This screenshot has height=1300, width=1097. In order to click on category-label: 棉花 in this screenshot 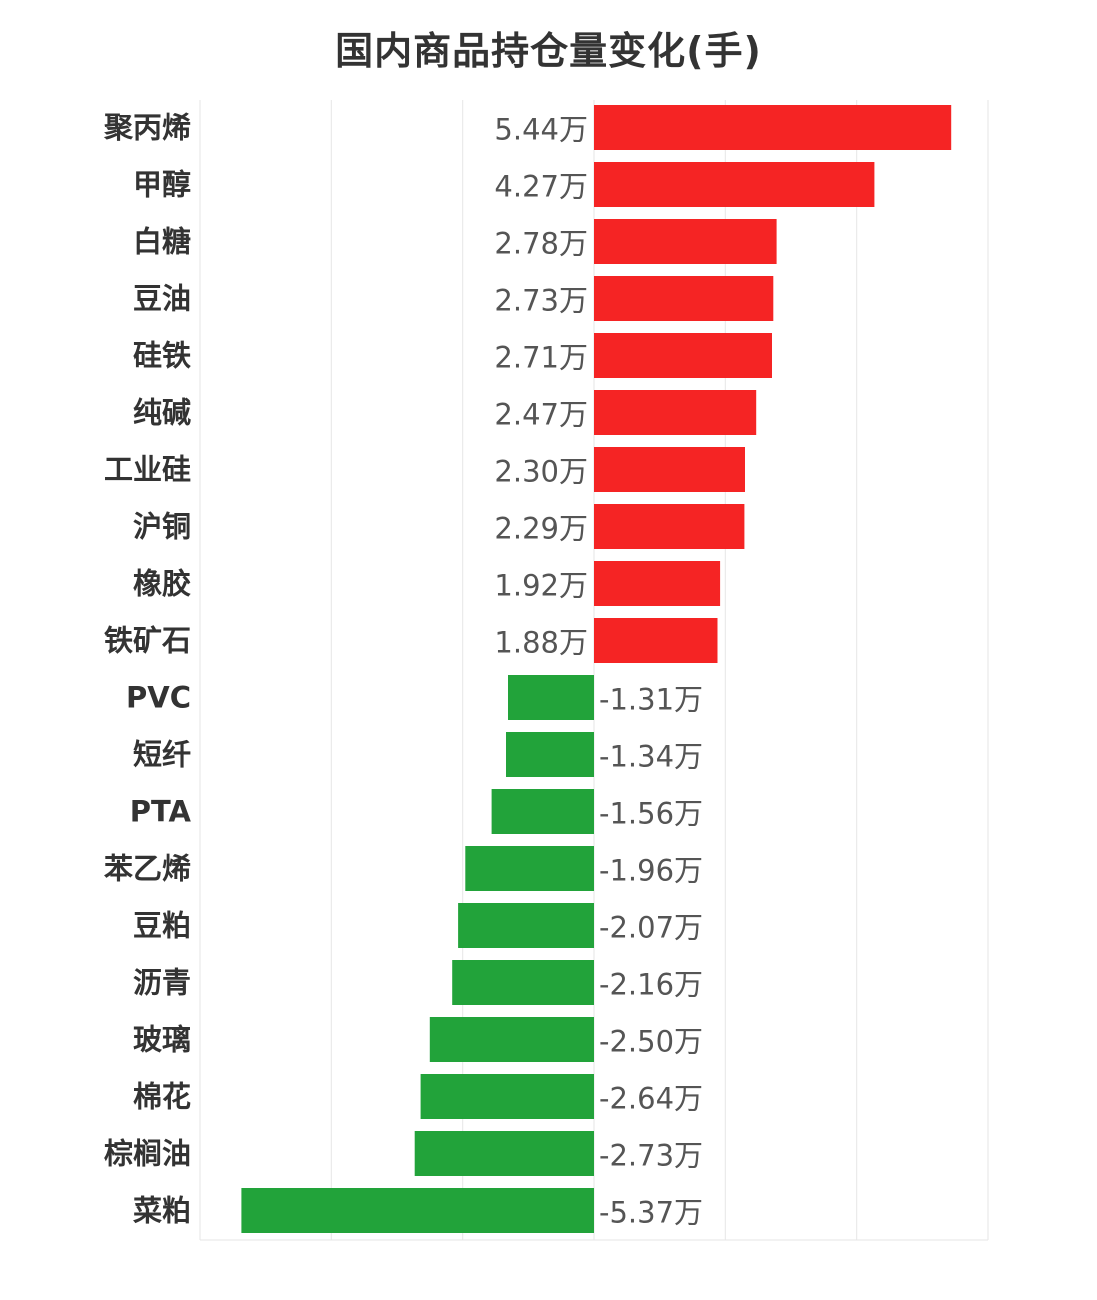, I will do `click(162, 1097)`.